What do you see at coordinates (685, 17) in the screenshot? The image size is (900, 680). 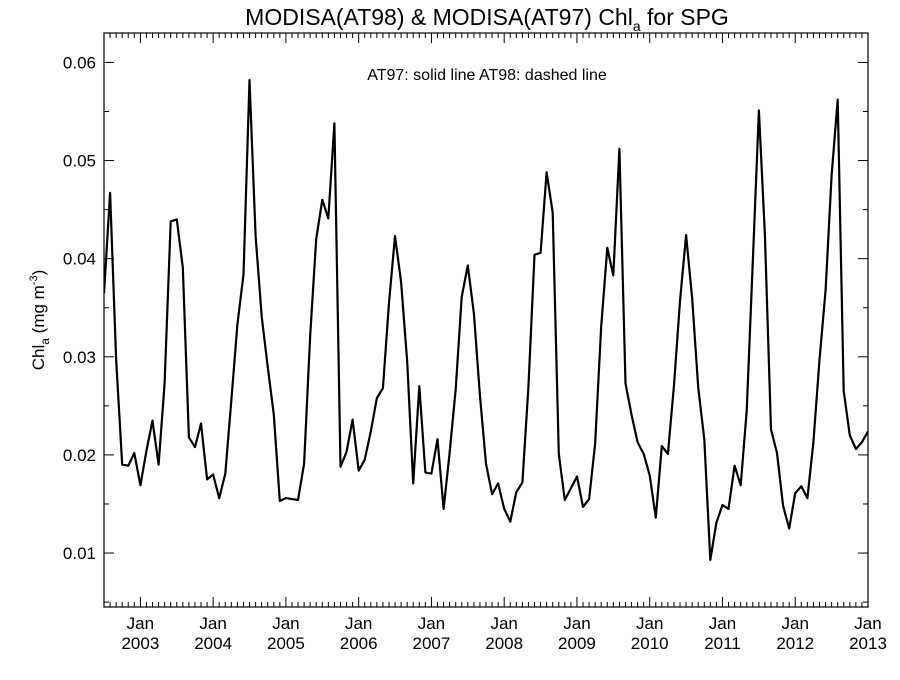 I see `title-tail: for SPG` at bounding box center [685, 17].